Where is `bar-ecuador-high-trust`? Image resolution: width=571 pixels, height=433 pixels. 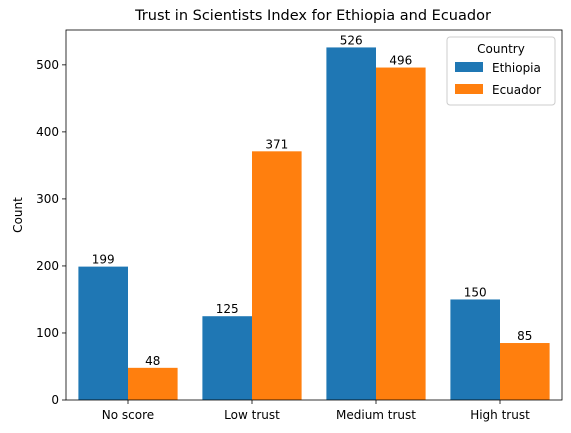 bar-ecuador-high-trust is located at coordinates (525, 371).